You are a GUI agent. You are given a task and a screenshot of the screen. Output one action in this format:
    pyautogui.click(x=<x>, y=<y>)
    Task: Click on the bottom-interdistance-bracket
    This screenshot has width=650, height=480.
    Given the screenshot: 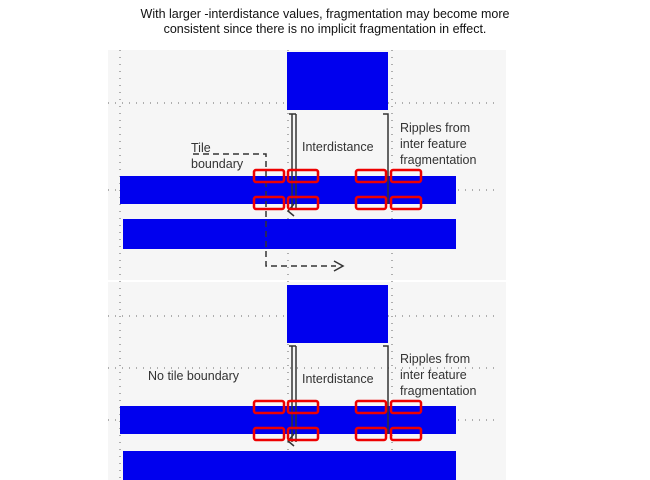 What is the action you would take?
    pyautogui.click(x=337, y=396)
    